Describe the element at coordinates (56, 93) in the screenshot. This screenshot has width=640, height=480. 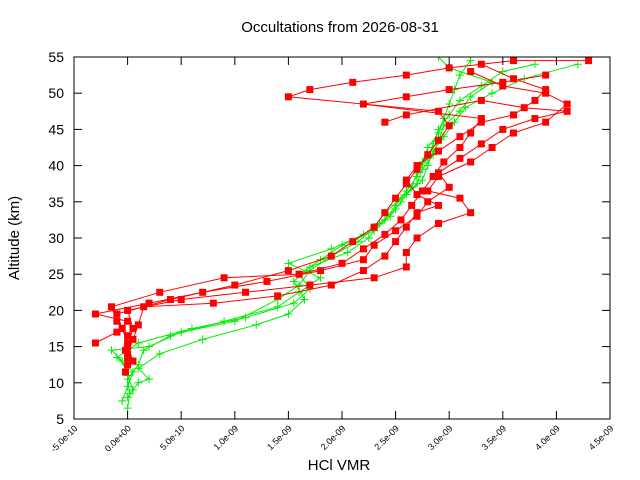
I see `y-tick-label: 50` at that location.